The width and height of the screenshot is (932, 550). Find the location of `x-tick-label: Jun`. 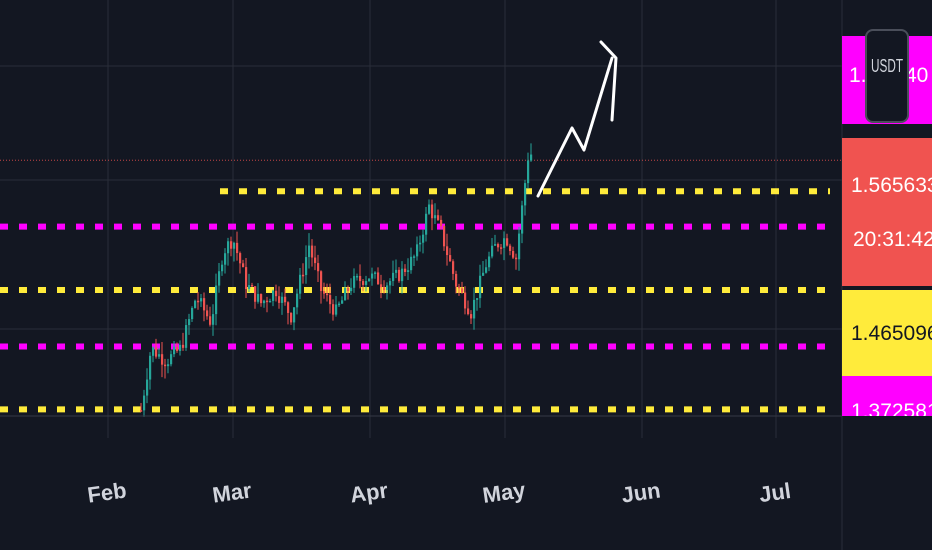

x-tick-label: Jun is located at coordinates (641, 492).